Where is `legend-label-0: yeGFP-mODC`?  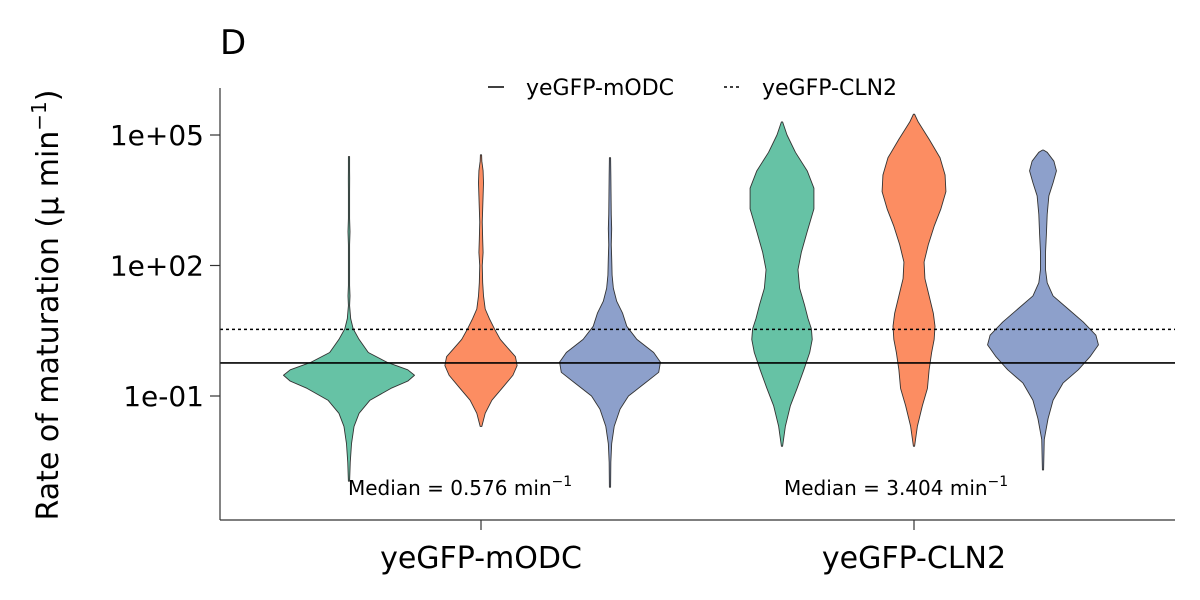 legend-label-0: yeGFP-mODC is located at coordinates (600, 88).